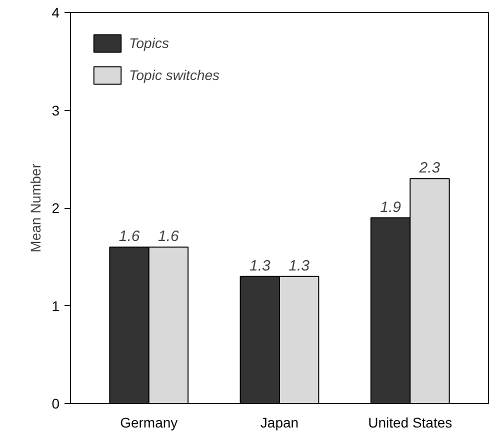 The image size is (496, 433). Describe the element at coordinates (410, 422) in the screenshot. I see `x-tick-label: United States` at that location.